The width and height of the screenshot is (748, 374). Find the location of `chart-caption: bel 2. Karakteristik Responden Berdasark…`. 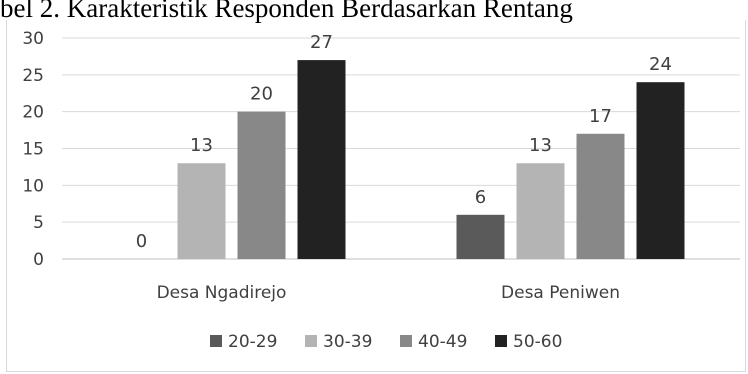

chart-caption: bel 2. Karakteristik Responden Berdasark… is located at coordinates (286, 11).